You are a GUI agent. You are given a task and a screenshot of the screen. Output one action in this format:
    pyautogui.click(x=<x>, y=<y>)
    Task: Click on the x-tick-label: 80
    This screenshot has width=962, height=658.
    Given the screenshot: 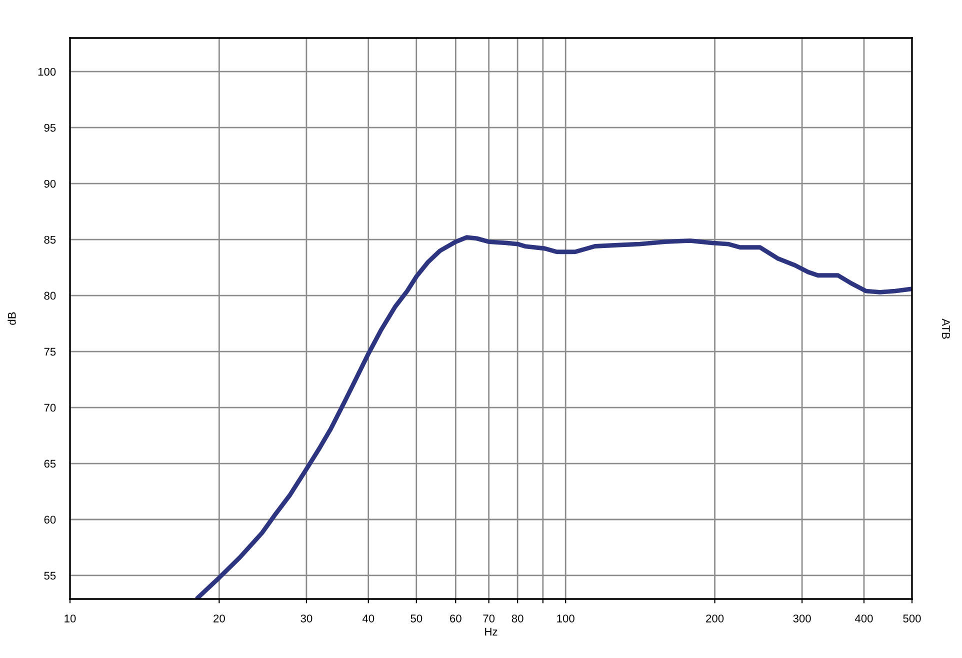 What is the action you would take?
    pyautogui.click(x=518, y=618)
    